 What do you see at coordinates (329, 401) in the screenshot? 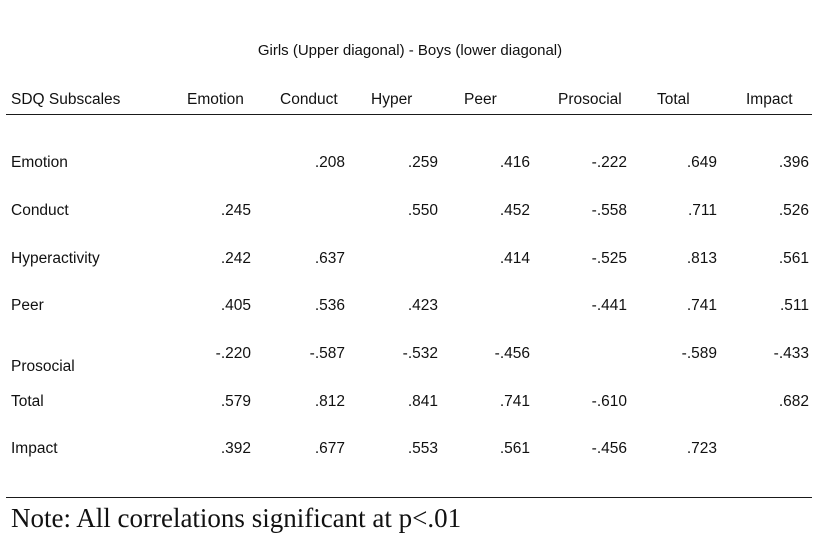
I see `table-cell: .812` at bounding box center [329, 401].